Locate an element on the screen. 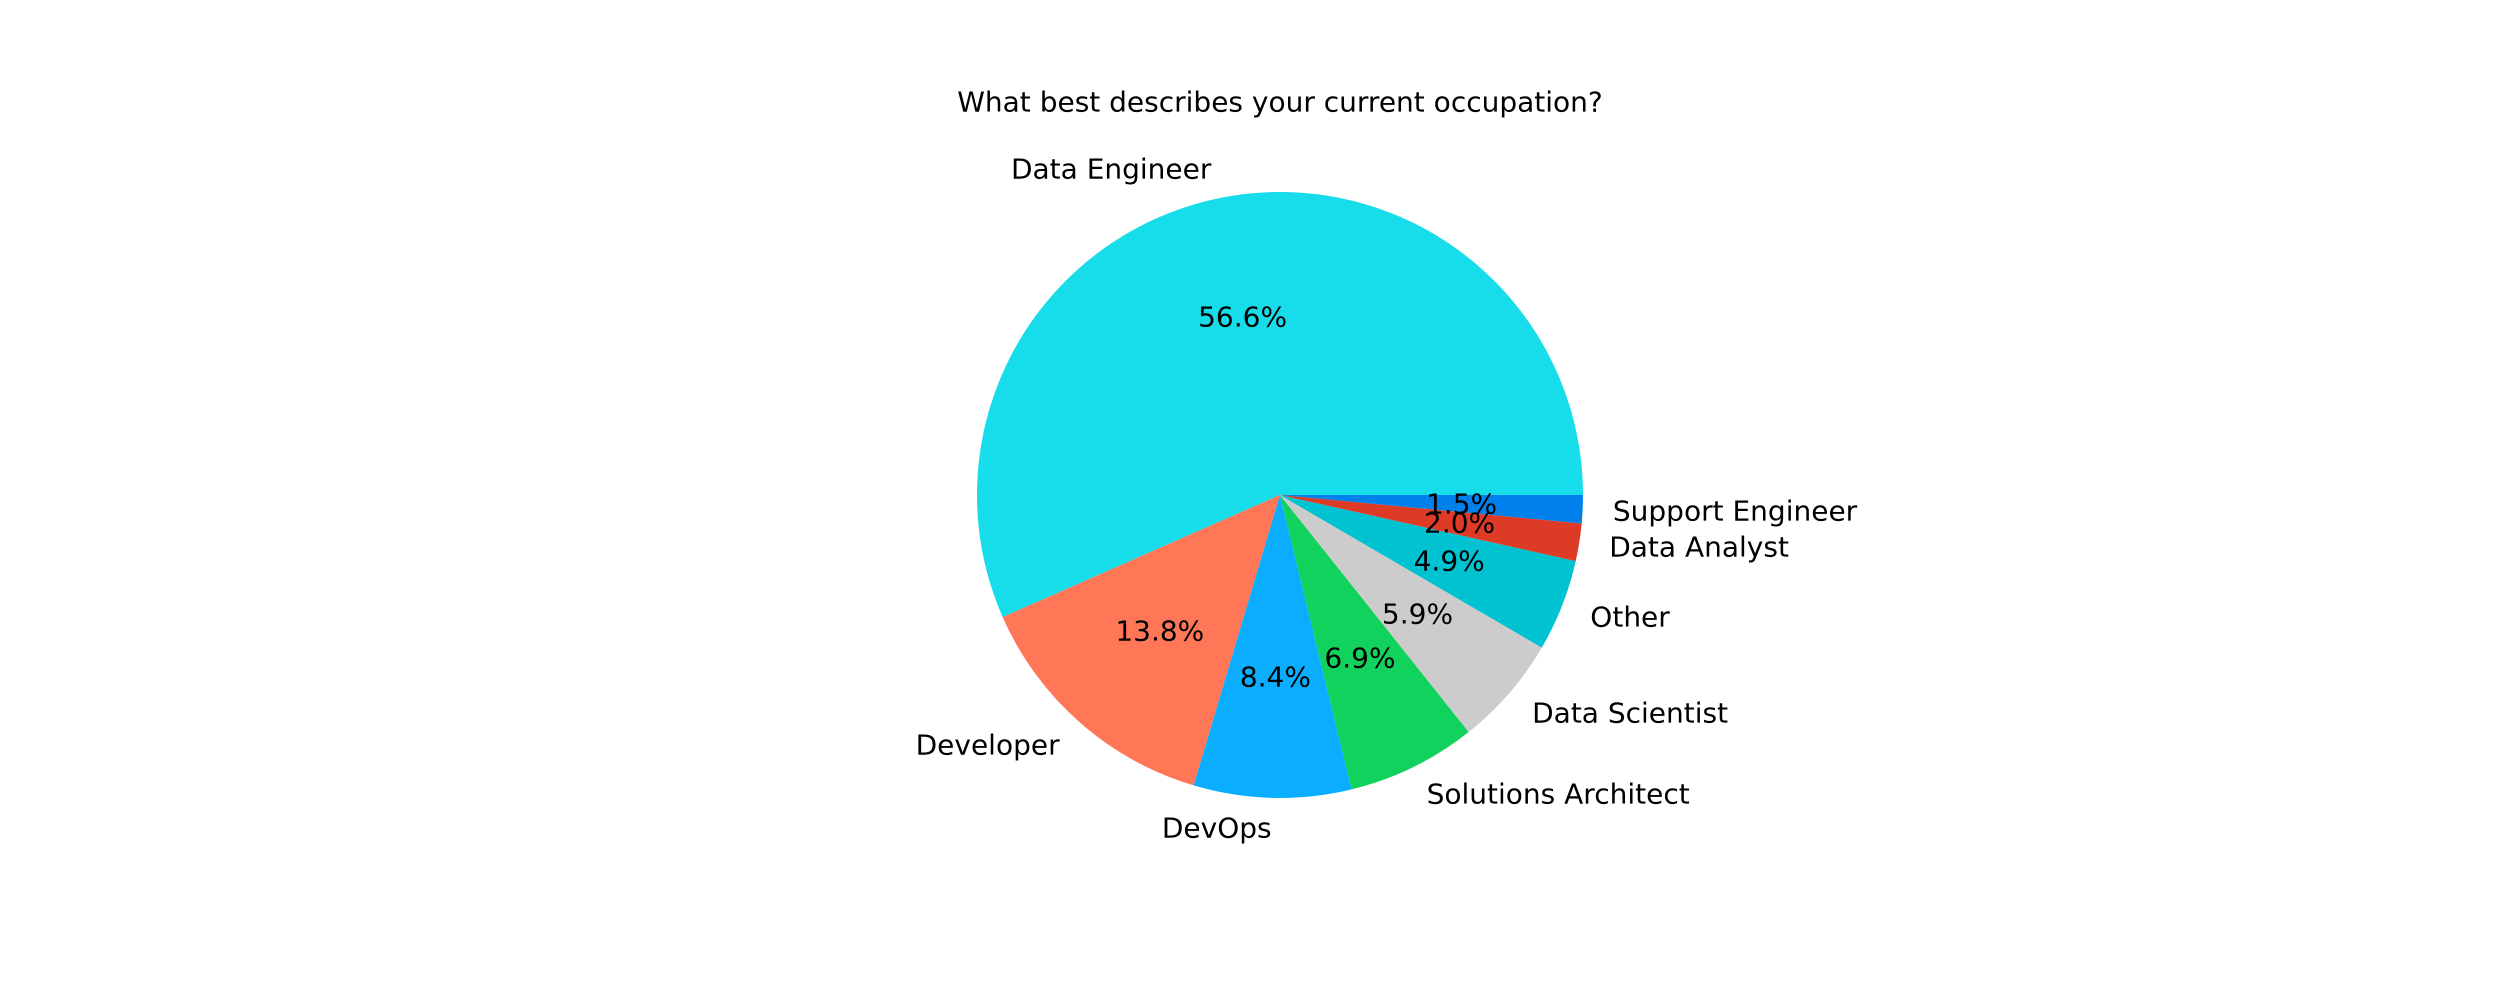 The width and height of the screenshot is (2500, 1000). pct-label-solutions-architect: 6.9% is located at coordinates (1360, 658).